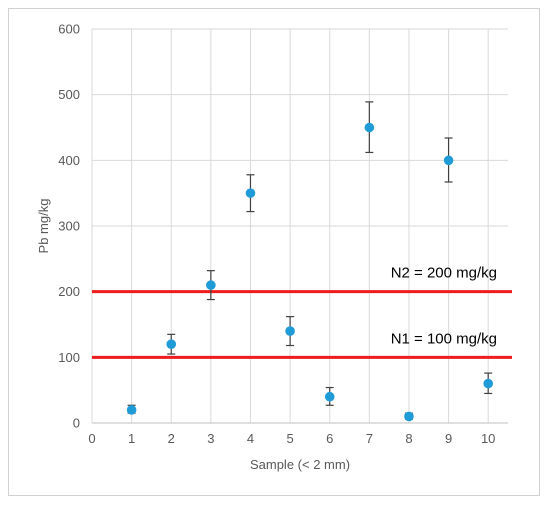 The image size is (550, 509). I want to click on x-tick-label: 3, so click(210, 438).